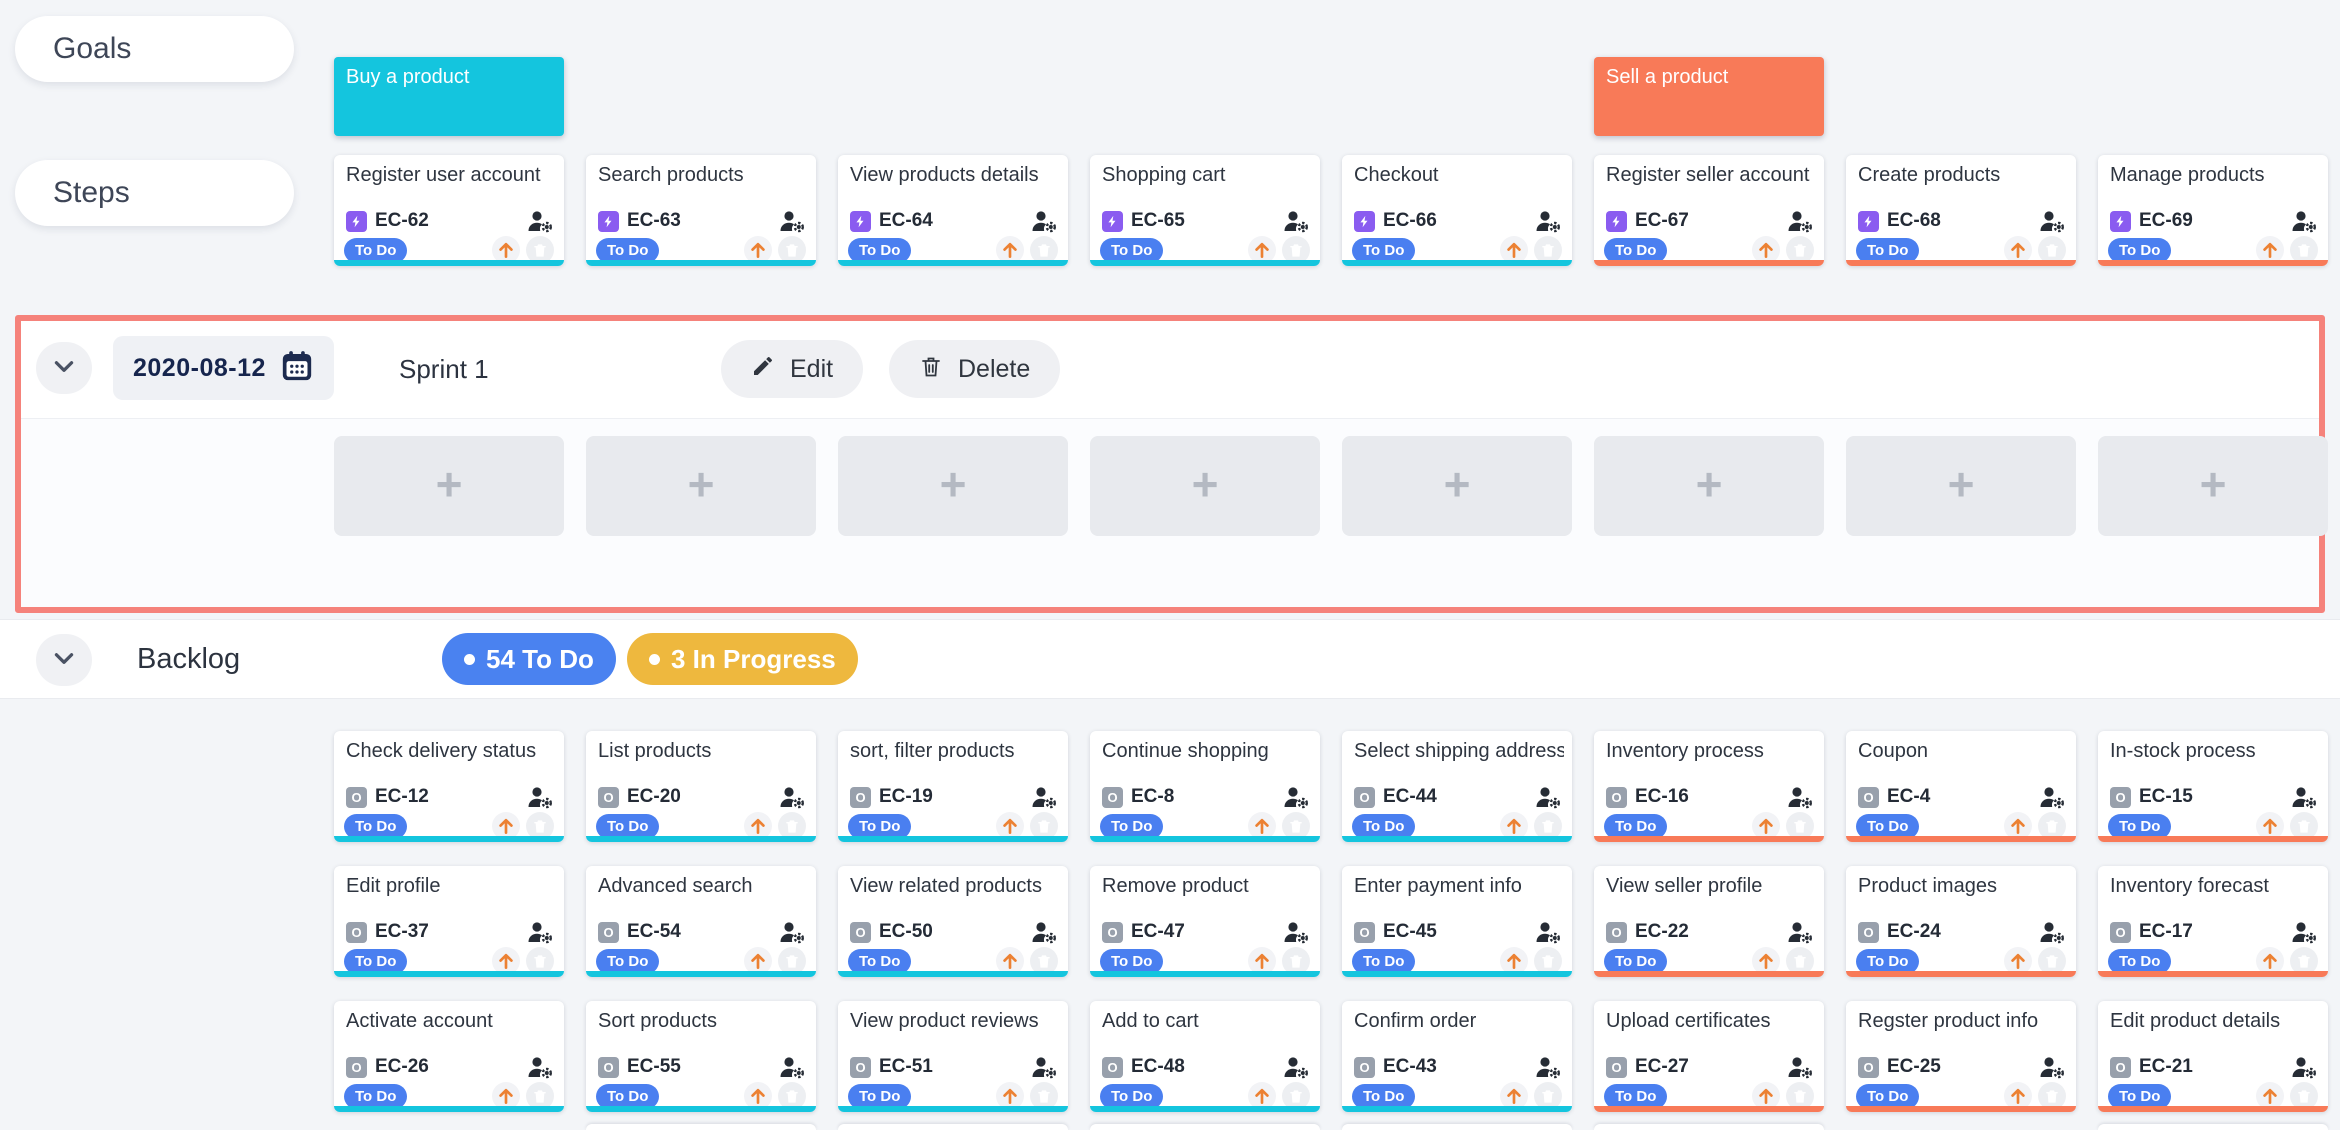 The width and height of the screenshot is (2340, 1130). What do you see at coordinates (449, 921) in the screenshot?
I see `story-card: Edit profile O EC-37 To Do` at bounding box center [449, 921].